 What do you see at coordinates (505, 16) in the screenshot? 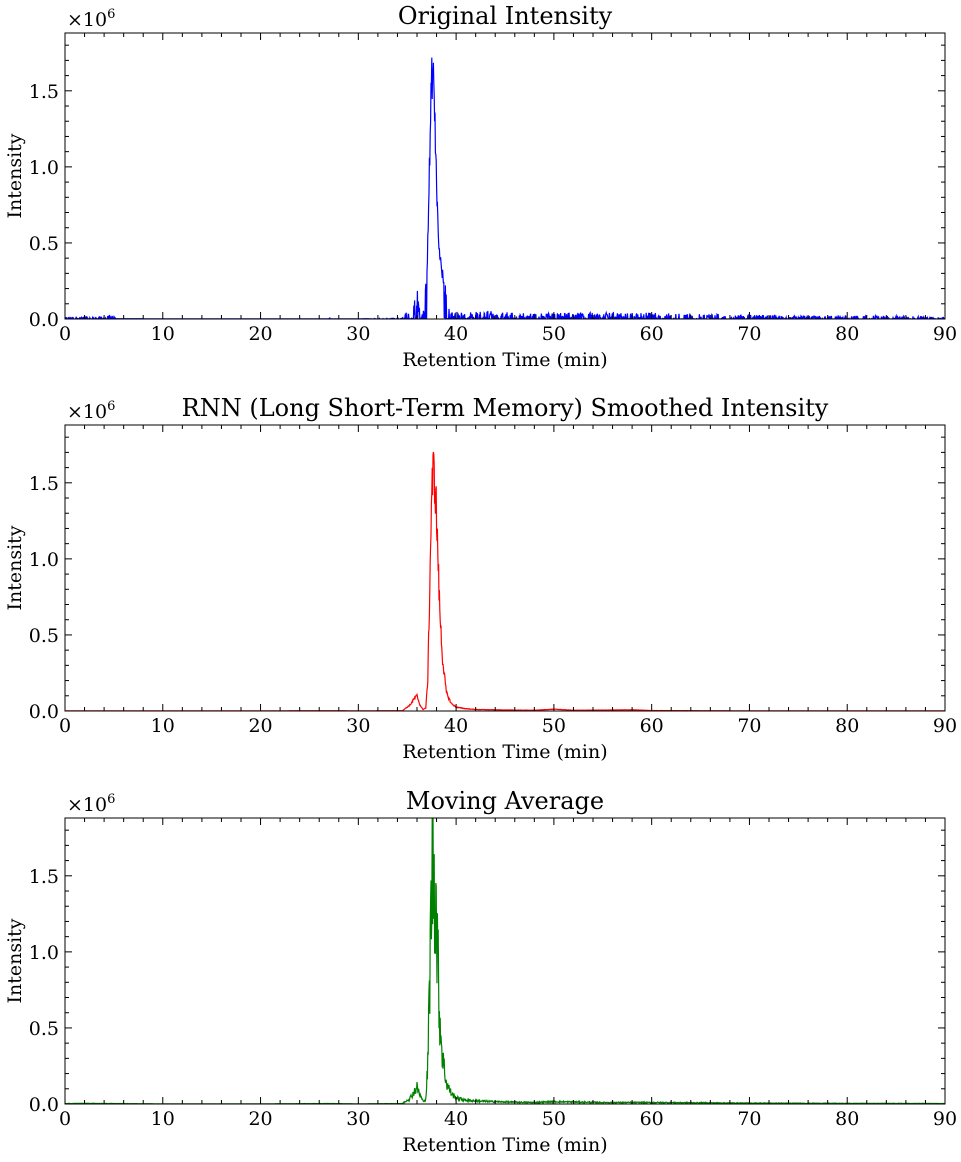
I see `chart-title: Original Intensity` at bounding box center [505, 16].